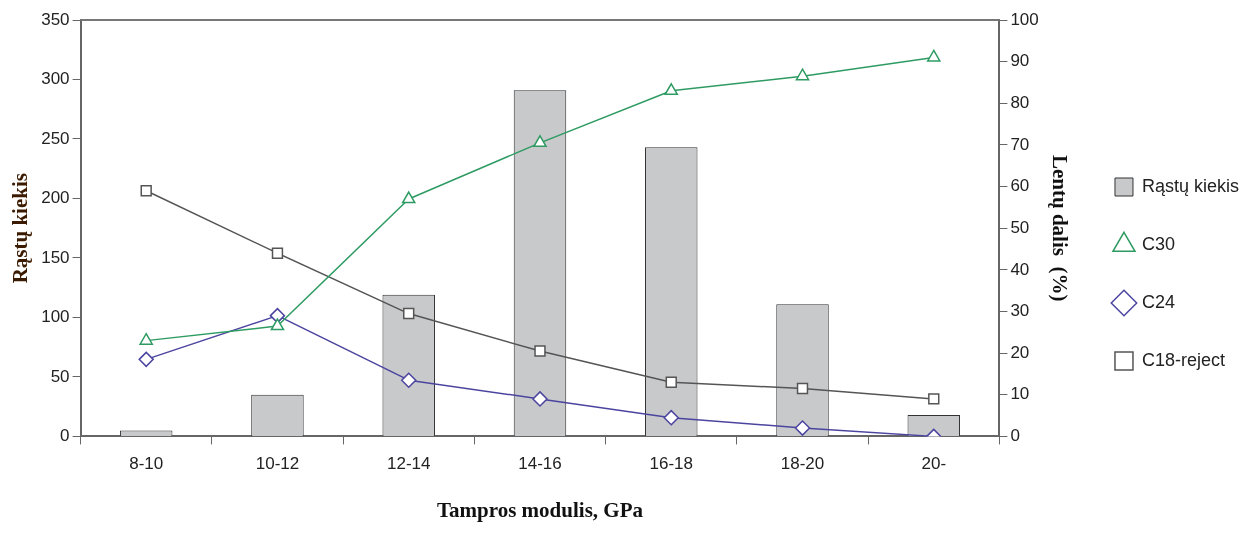  Describe the element at coordinates (1020, 269) in the screenshot. I see `y2-tick-label: 40` at that location.